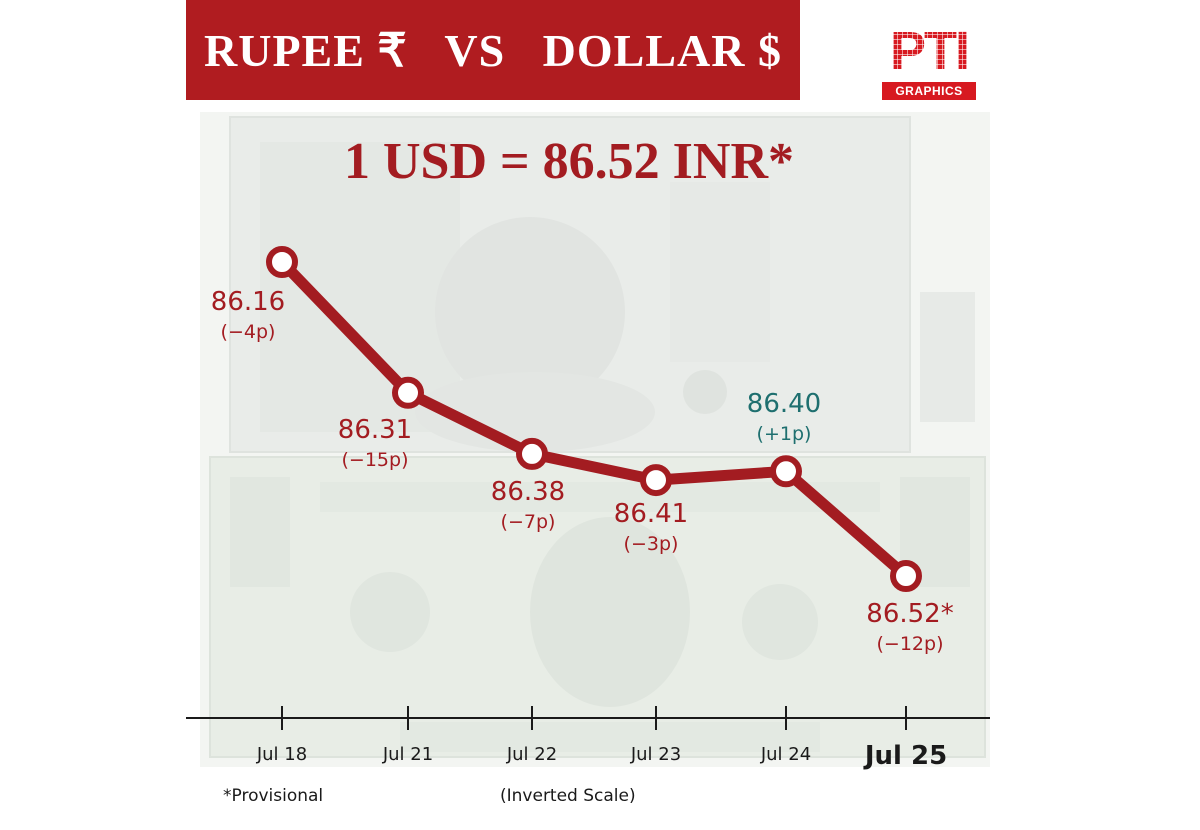 The image size is (1200, 830). What do you see at coordinates (784, 434) in the screenshot?
I see `data-change-label: (+1p)` at bounding box center [784, 434].